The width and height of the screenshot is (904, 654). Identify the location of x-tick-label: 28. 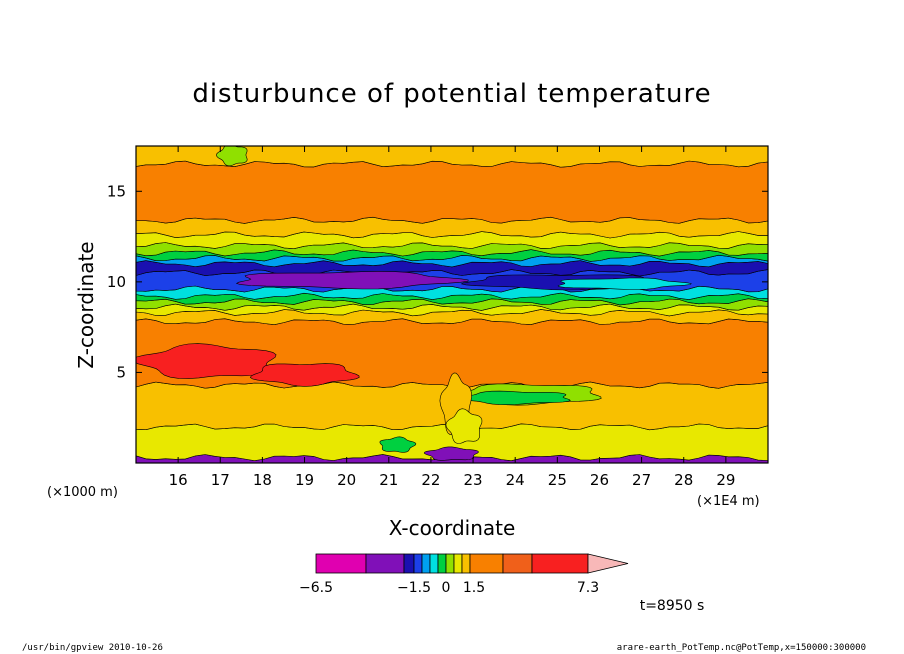
(683, 480).